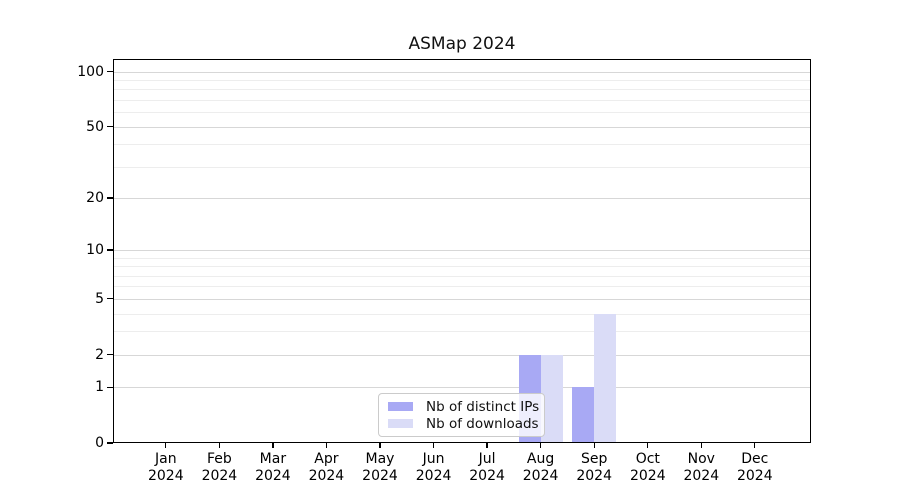 The height and width of the screenshot is (500, 900). What do you see at coordinates (273, 467) in the screenshot?
I see `x-tick-label: Mar 2024` at bounding box center [273, 467].